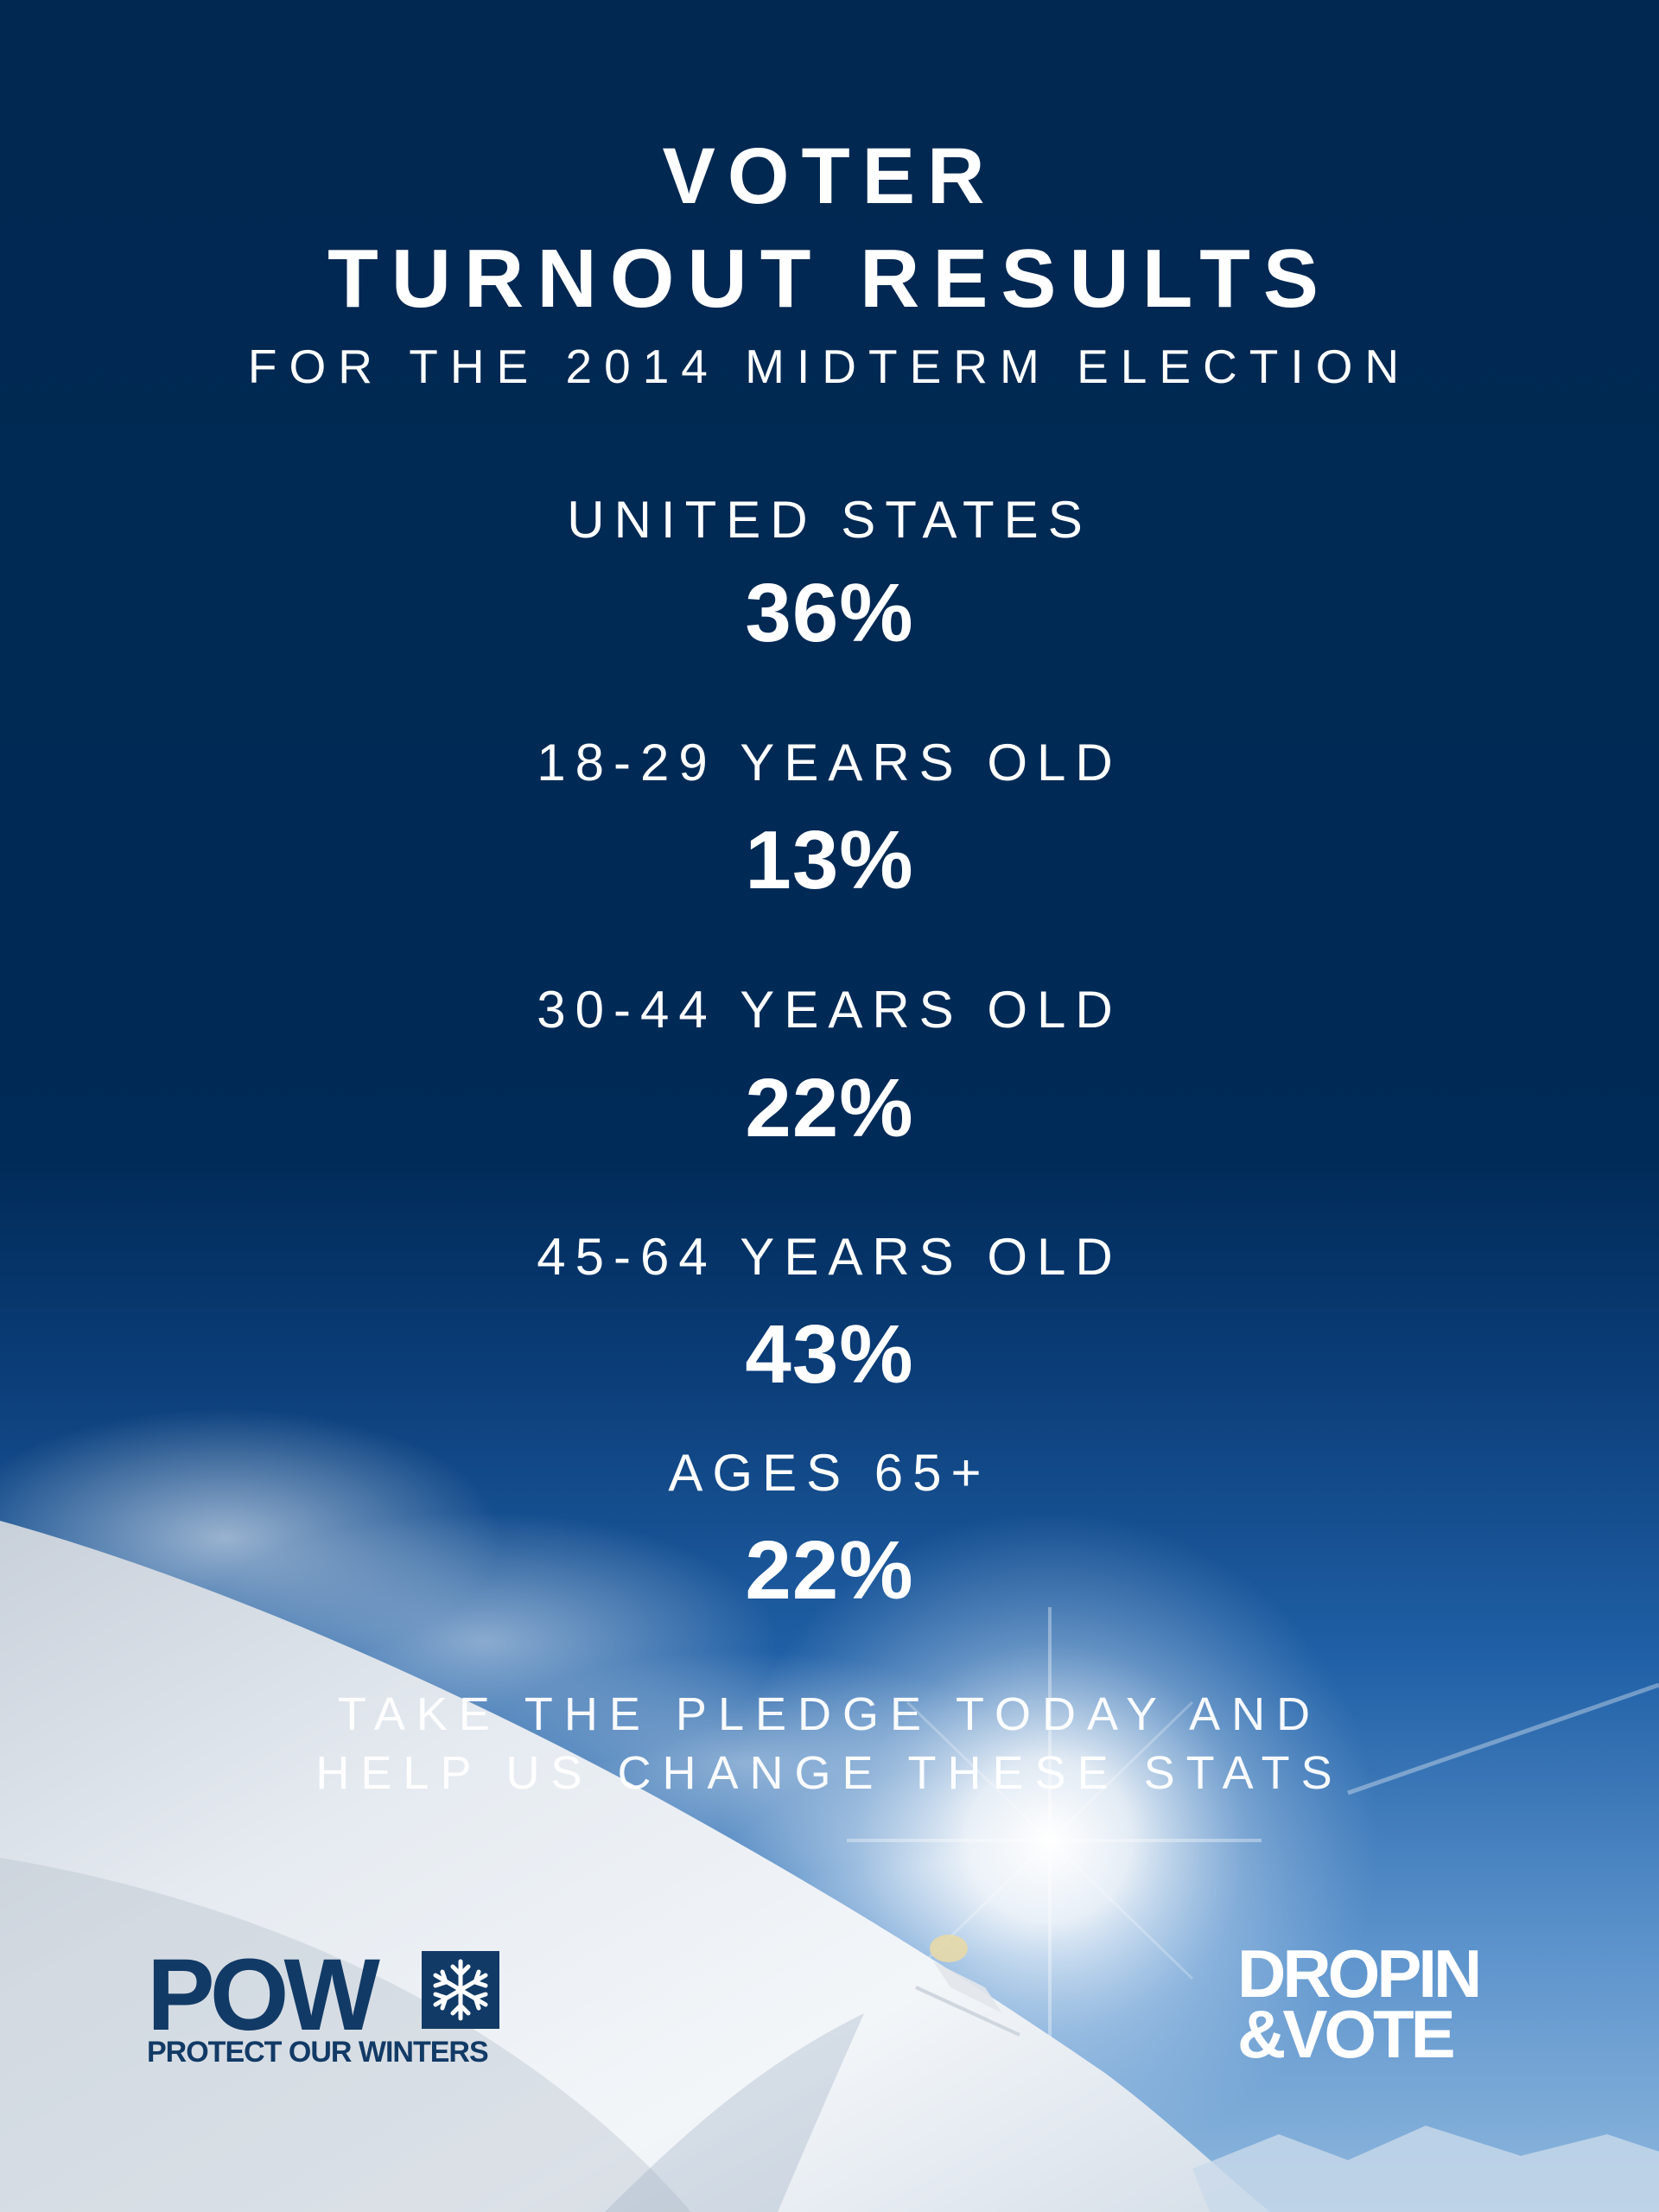 This screenshot has height=2212, width=1659. I want to click on page-title-line-2: TURNOUT RESULTS, so click(829, 278).